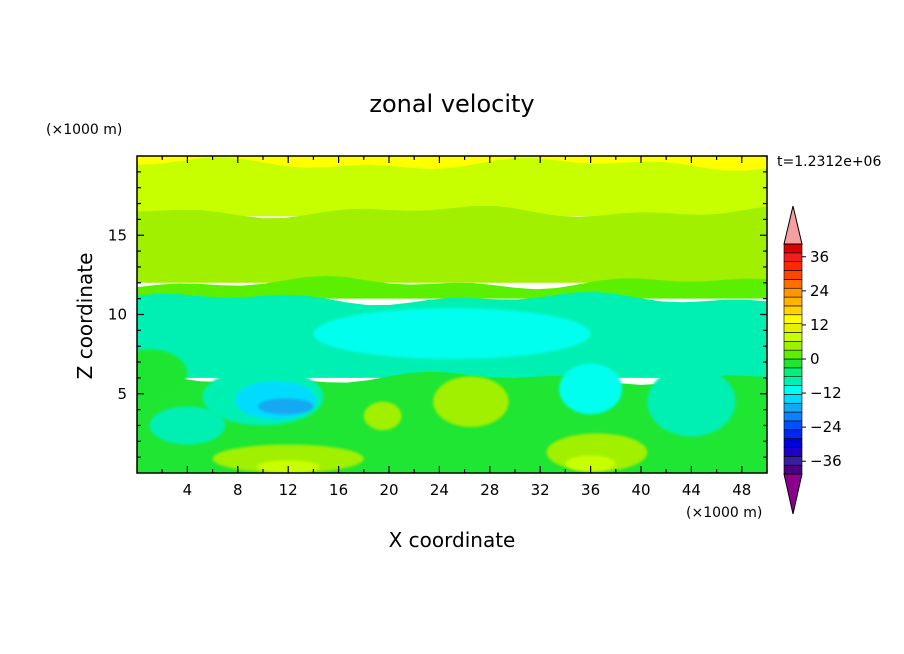  Describe the element at coordinates (741, 490) in the screenshot. I see `x-tick-label: 48` at that location.